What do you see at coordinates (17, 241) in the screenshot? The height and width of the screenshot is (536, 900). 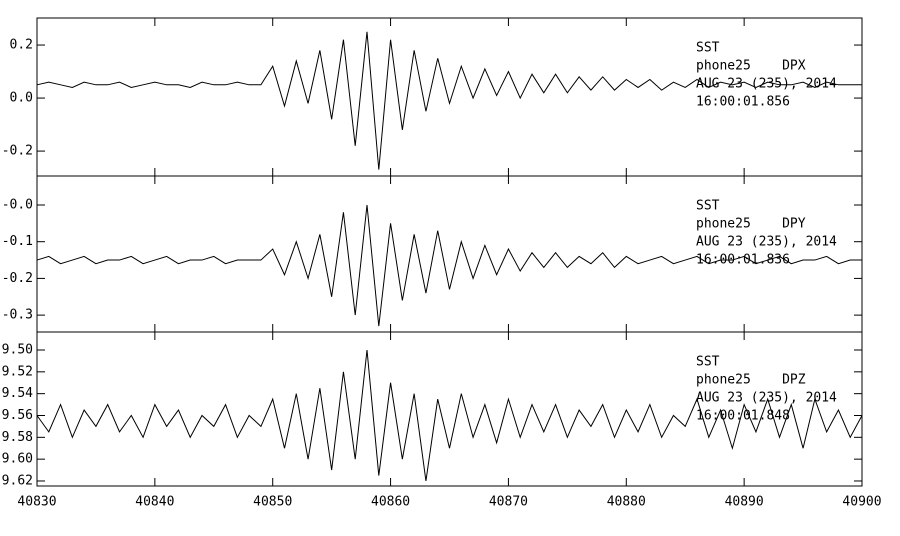 I see `y-tick-label: -0.1` at bounding box center [17, 241].